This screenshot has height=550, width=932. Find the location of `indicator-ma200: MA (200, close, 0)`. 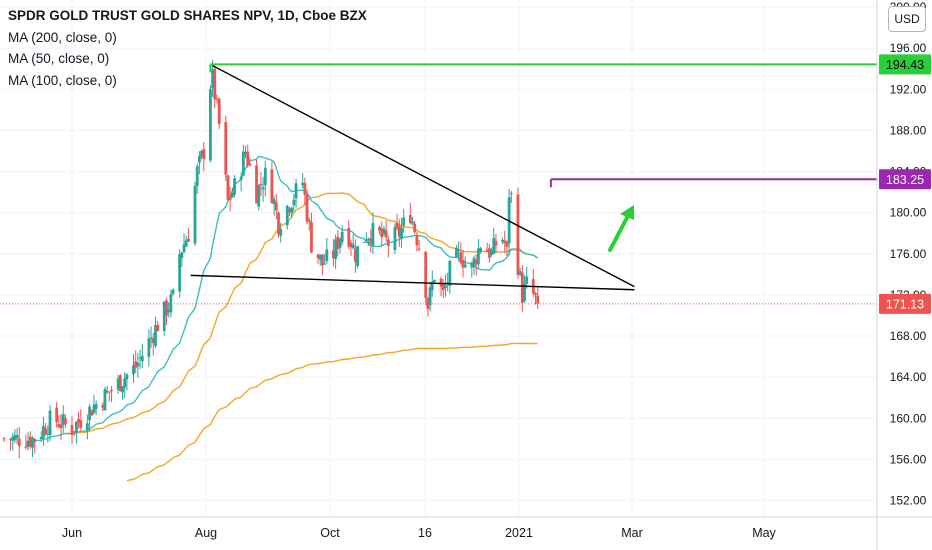

indicator-ma200: MA (200, close, 0) is located at coordinates (62, 37).